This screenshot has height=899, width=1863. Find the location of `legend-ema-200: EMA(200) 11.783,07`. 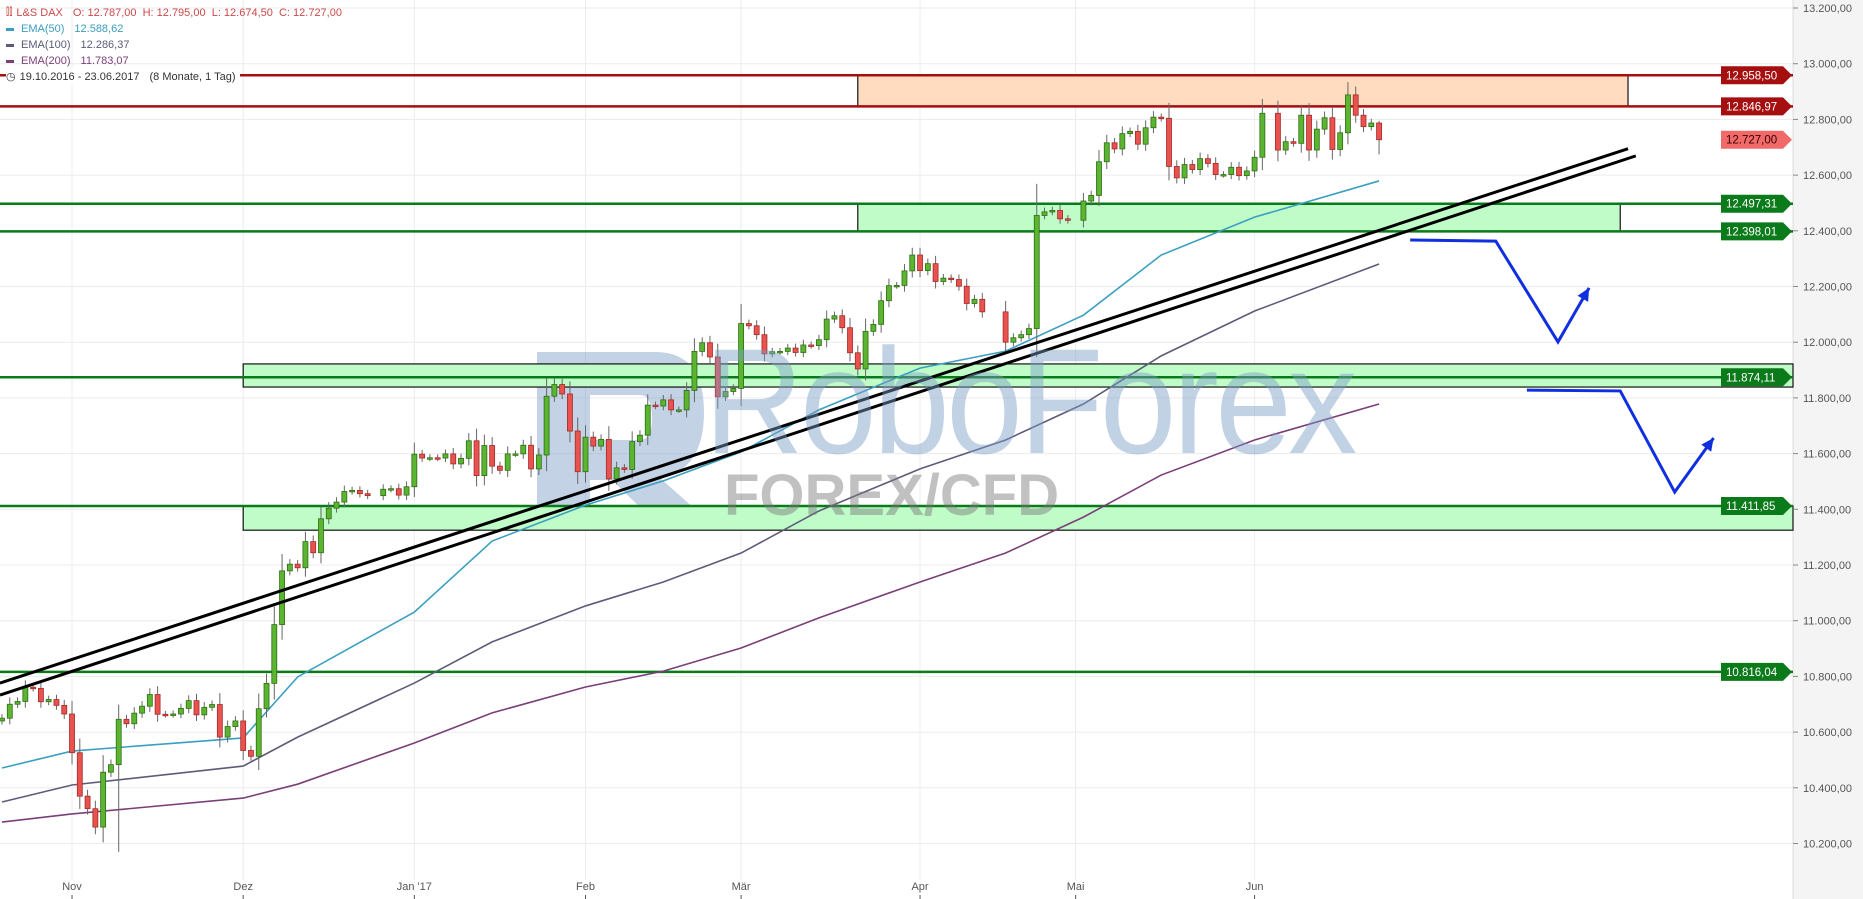

legend-ema-200: EMA(200) 11.783,07 is located at coordinates (174, 61).